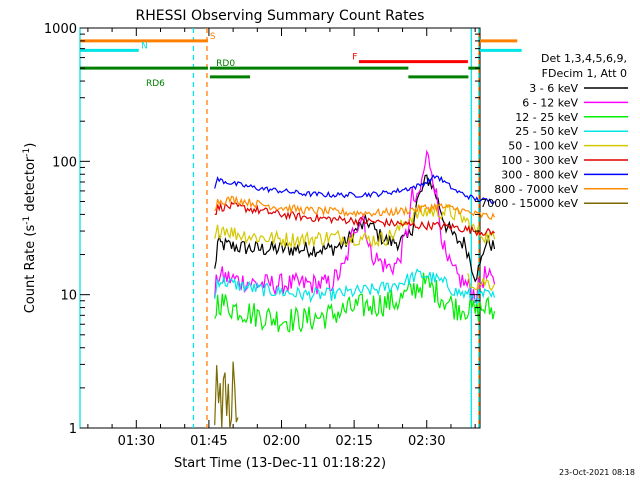  I want to click on y-tick-label-10: 10, so click(68, 296).